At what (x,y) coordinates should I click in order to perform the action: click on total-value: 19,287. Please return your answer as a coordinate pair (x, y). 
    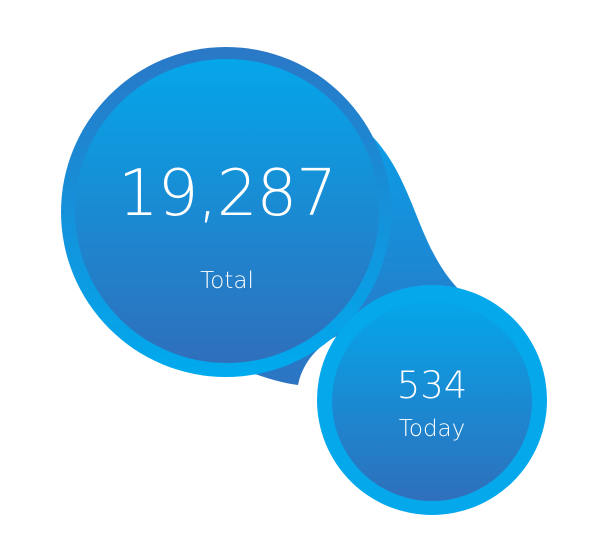
    Looking at the image, I should click on (227, 194).